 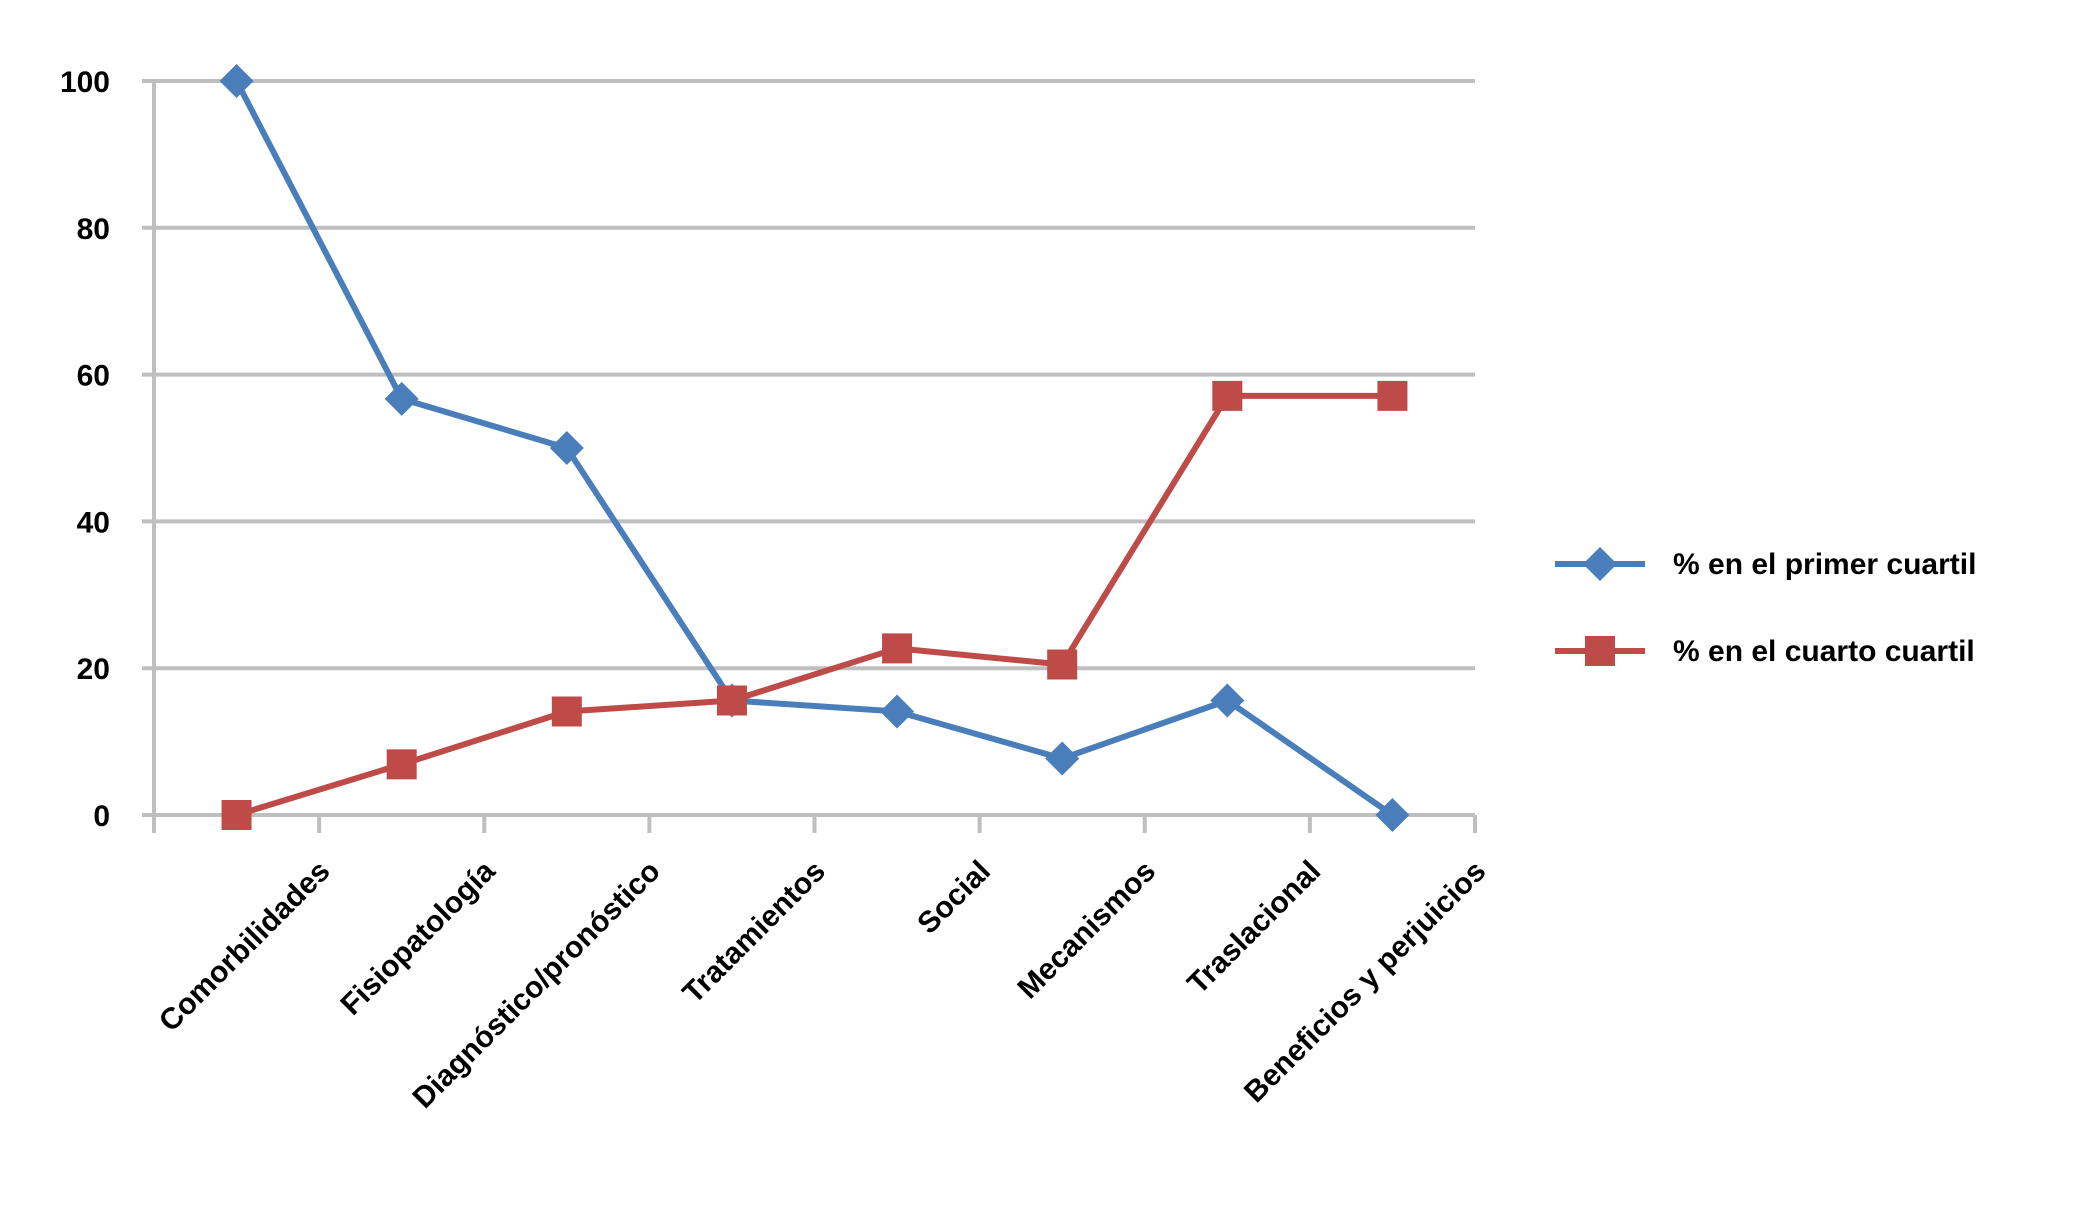 I want to click on x-tick-label: Social, so click(x=954, y=898).